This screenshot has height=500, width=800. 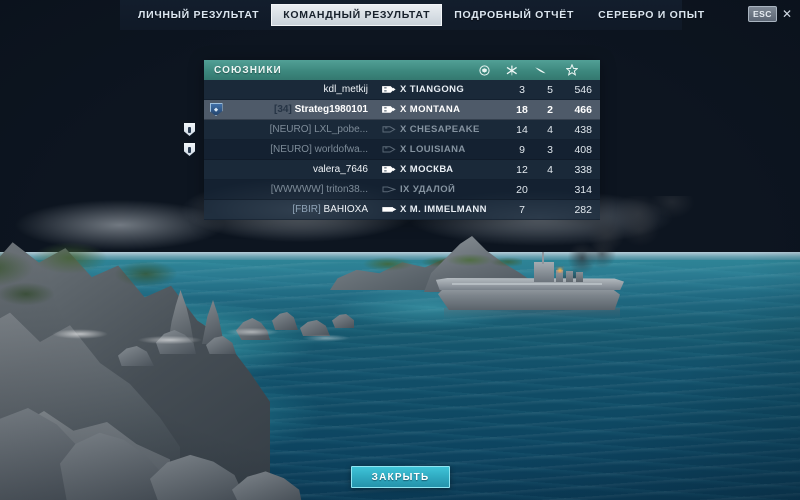 What do you see at coordinates (443, 209) in the screenshot?
I see `ship-name: X M. IMMELMANN` at bounding box center [443, 209].